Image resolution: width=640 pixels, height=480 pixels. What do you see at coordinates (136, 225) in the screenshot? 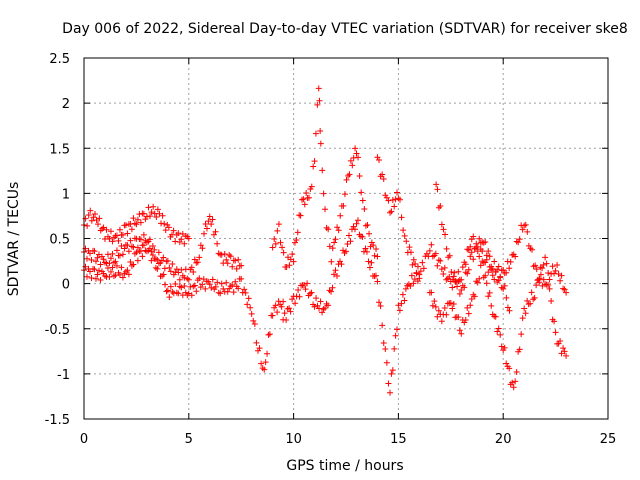
I see `series-track-a` at bounding box center [136, 225].